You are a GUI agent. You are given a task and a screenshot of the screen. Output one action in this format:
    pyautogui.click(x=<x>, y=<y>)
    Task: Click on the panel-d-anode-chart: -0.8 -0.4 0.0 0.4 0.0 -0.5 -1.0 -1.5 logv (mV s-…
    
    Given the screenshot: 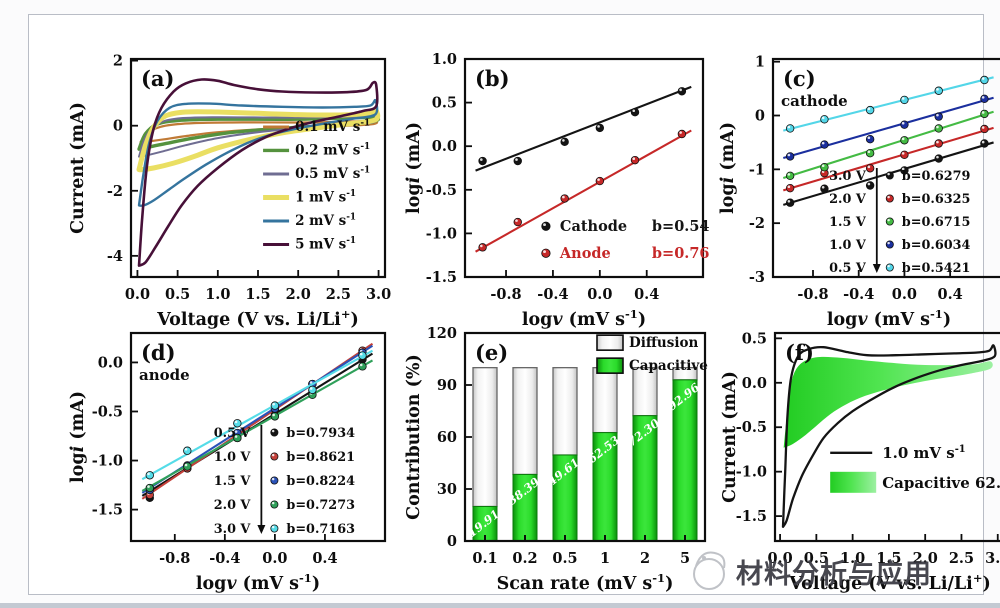 What is the action you would take?
    pyautogui.click(x=227, y=462)
    